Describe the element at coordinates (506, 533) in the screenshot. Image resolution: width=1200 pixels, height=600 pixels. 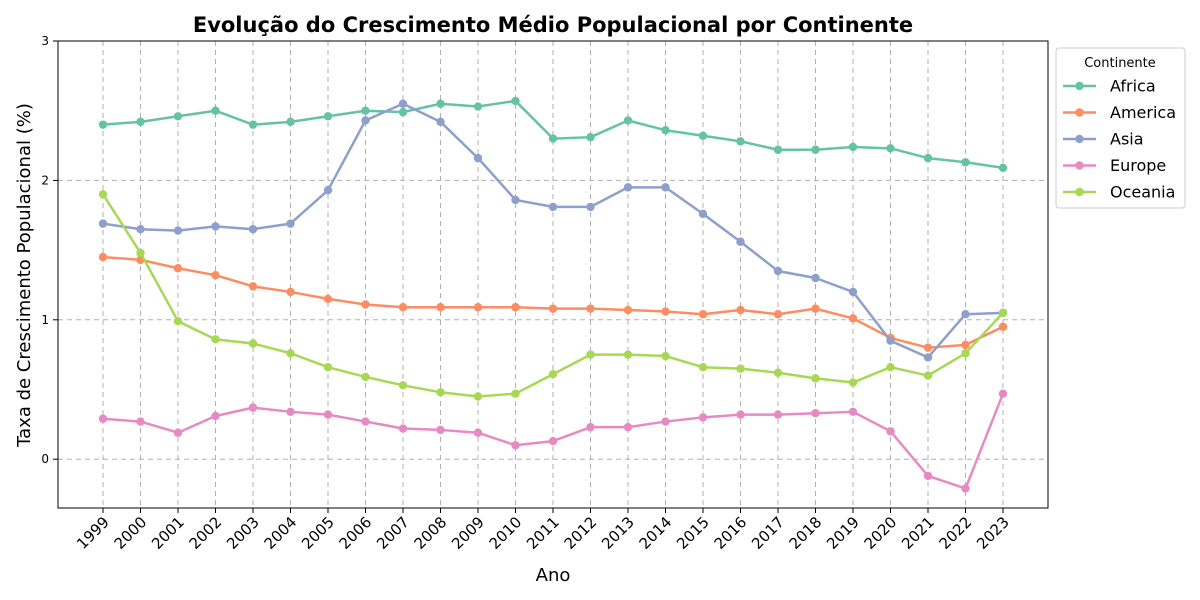
I see `x-tick-label: 2010` at that location.